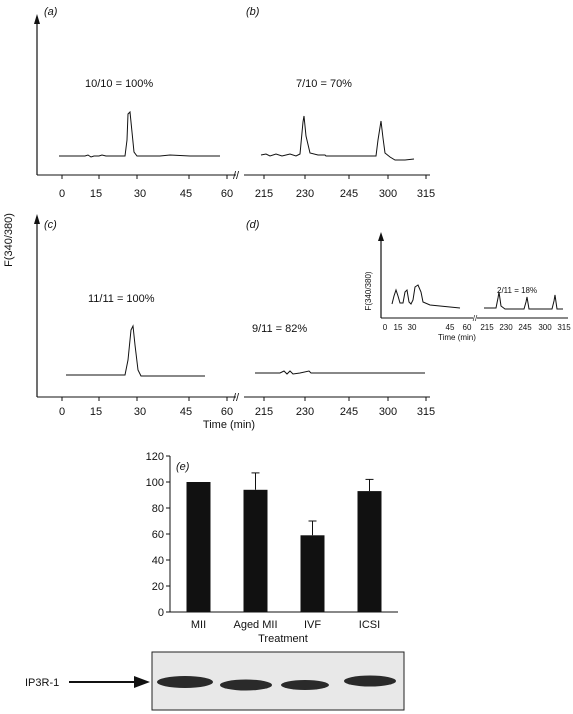  Describe the element at coordinates (158, 509) in the screenshot. I see `bar-y-tick-4: 80` at that location.